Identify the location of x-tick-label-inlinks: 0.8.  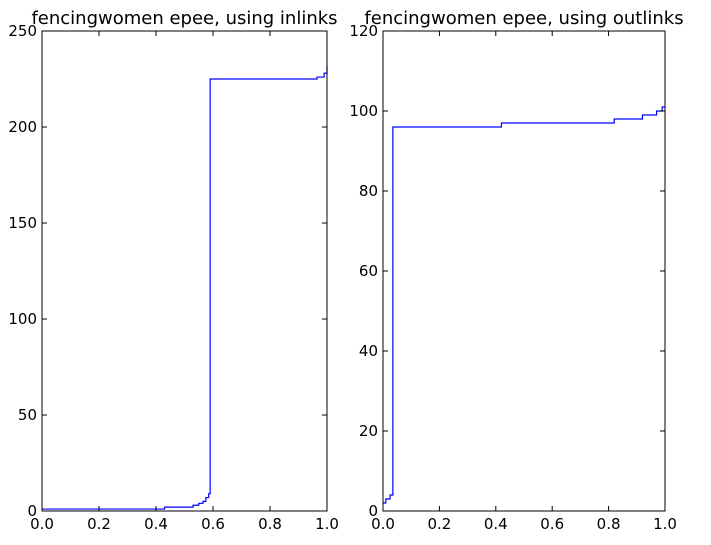
(270, 524).